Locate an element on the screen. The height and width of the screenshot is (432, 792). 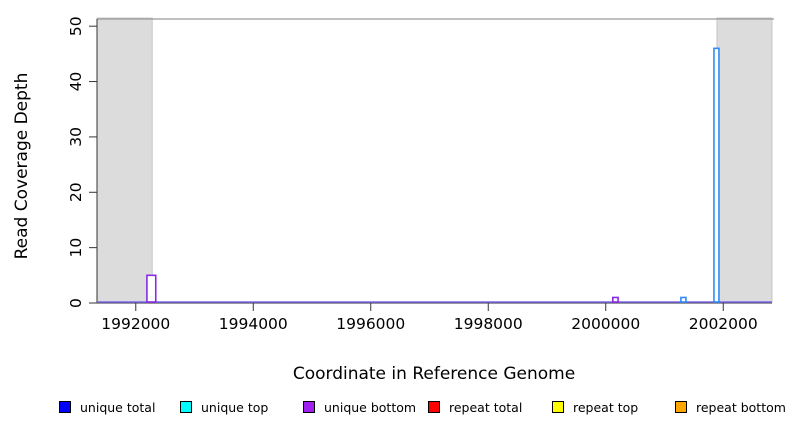
legend-swatch-unique-bottom is located at coordinates (309, 407).